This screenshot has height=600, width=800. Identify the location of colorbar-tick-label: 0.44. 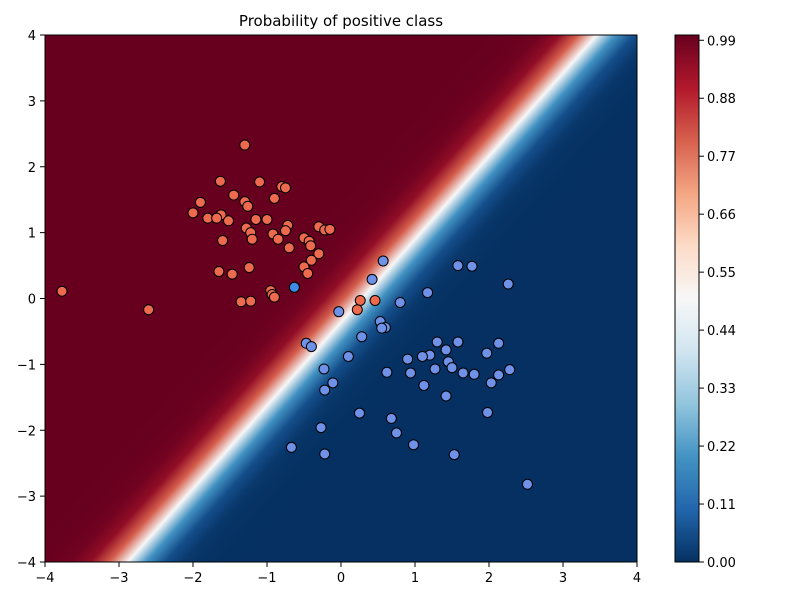
(721, 331).